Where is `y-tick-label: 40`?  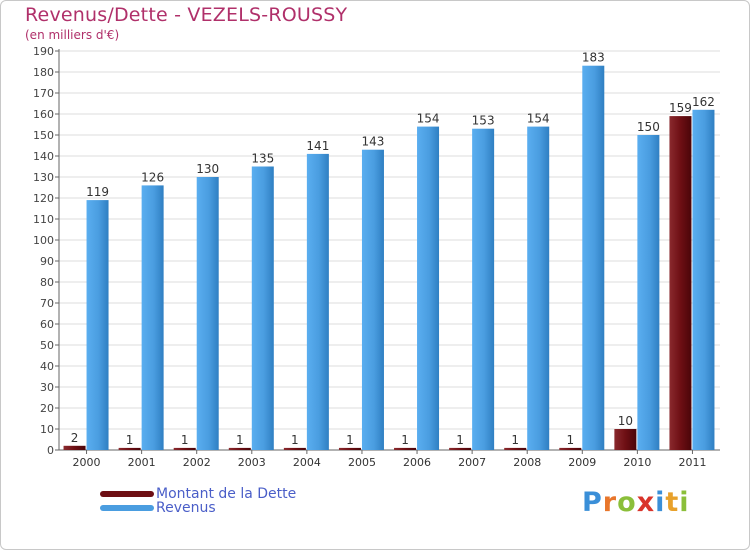 y-tick-label: 40 is located at coordinates (47, 366).